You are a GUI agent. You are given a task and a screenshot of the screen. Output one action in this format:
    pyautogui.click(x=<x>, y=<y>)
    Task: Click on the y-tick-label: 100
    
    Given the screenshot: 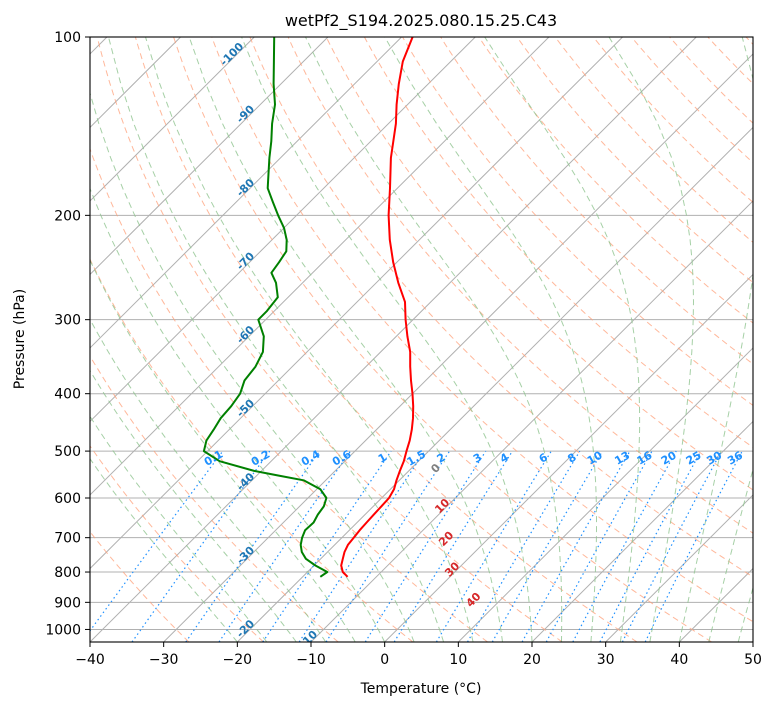 What is the action you would take?
    pyautogui.click(x=67, y=38)
    